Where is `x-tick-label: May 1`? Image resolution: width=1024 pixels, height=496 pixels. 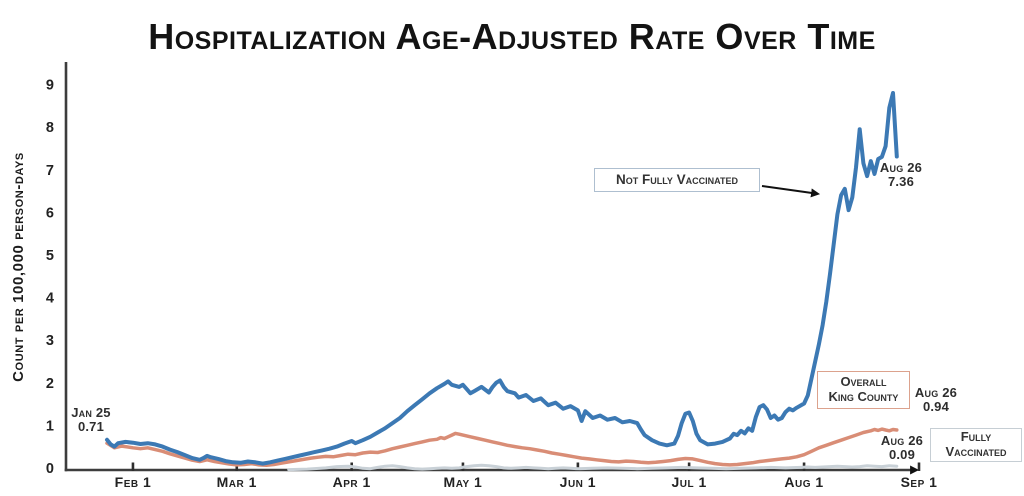 x-tick-label: May 1 is located at coordinates (463, 482).